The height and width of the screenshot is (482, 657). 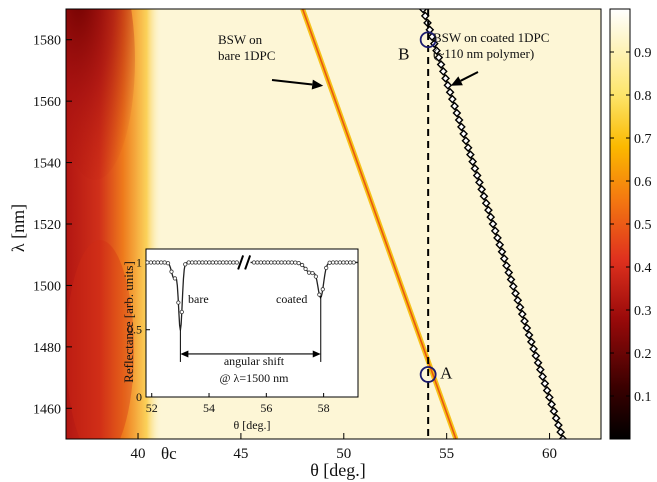 I want to click on y-axis-label: λ [nm], so click(x=18, y=228).